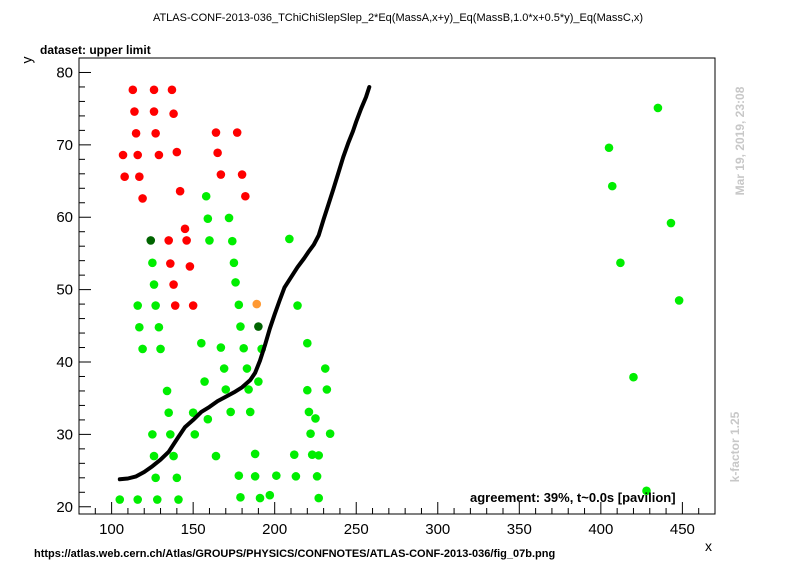  What do you see at coordinates (573, 497) in the screenshot?
I see `agreement-text: agreement: 39%, t~0.0s [pavilion]` at bounding box center [573, 497].